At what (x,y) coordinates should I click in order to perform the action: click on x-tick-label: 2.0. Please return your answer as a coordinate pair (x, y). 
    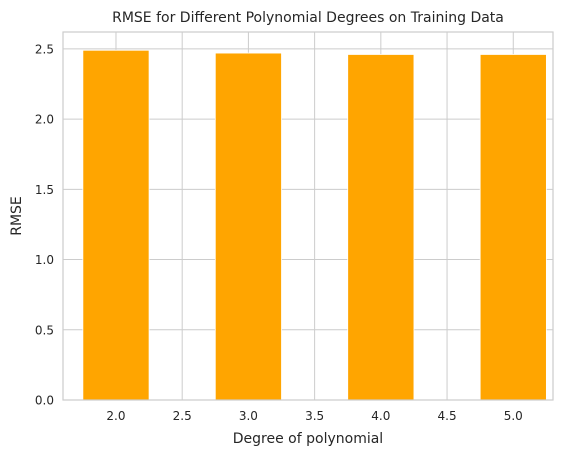
    Looking at the image, I should click on (115, 416).